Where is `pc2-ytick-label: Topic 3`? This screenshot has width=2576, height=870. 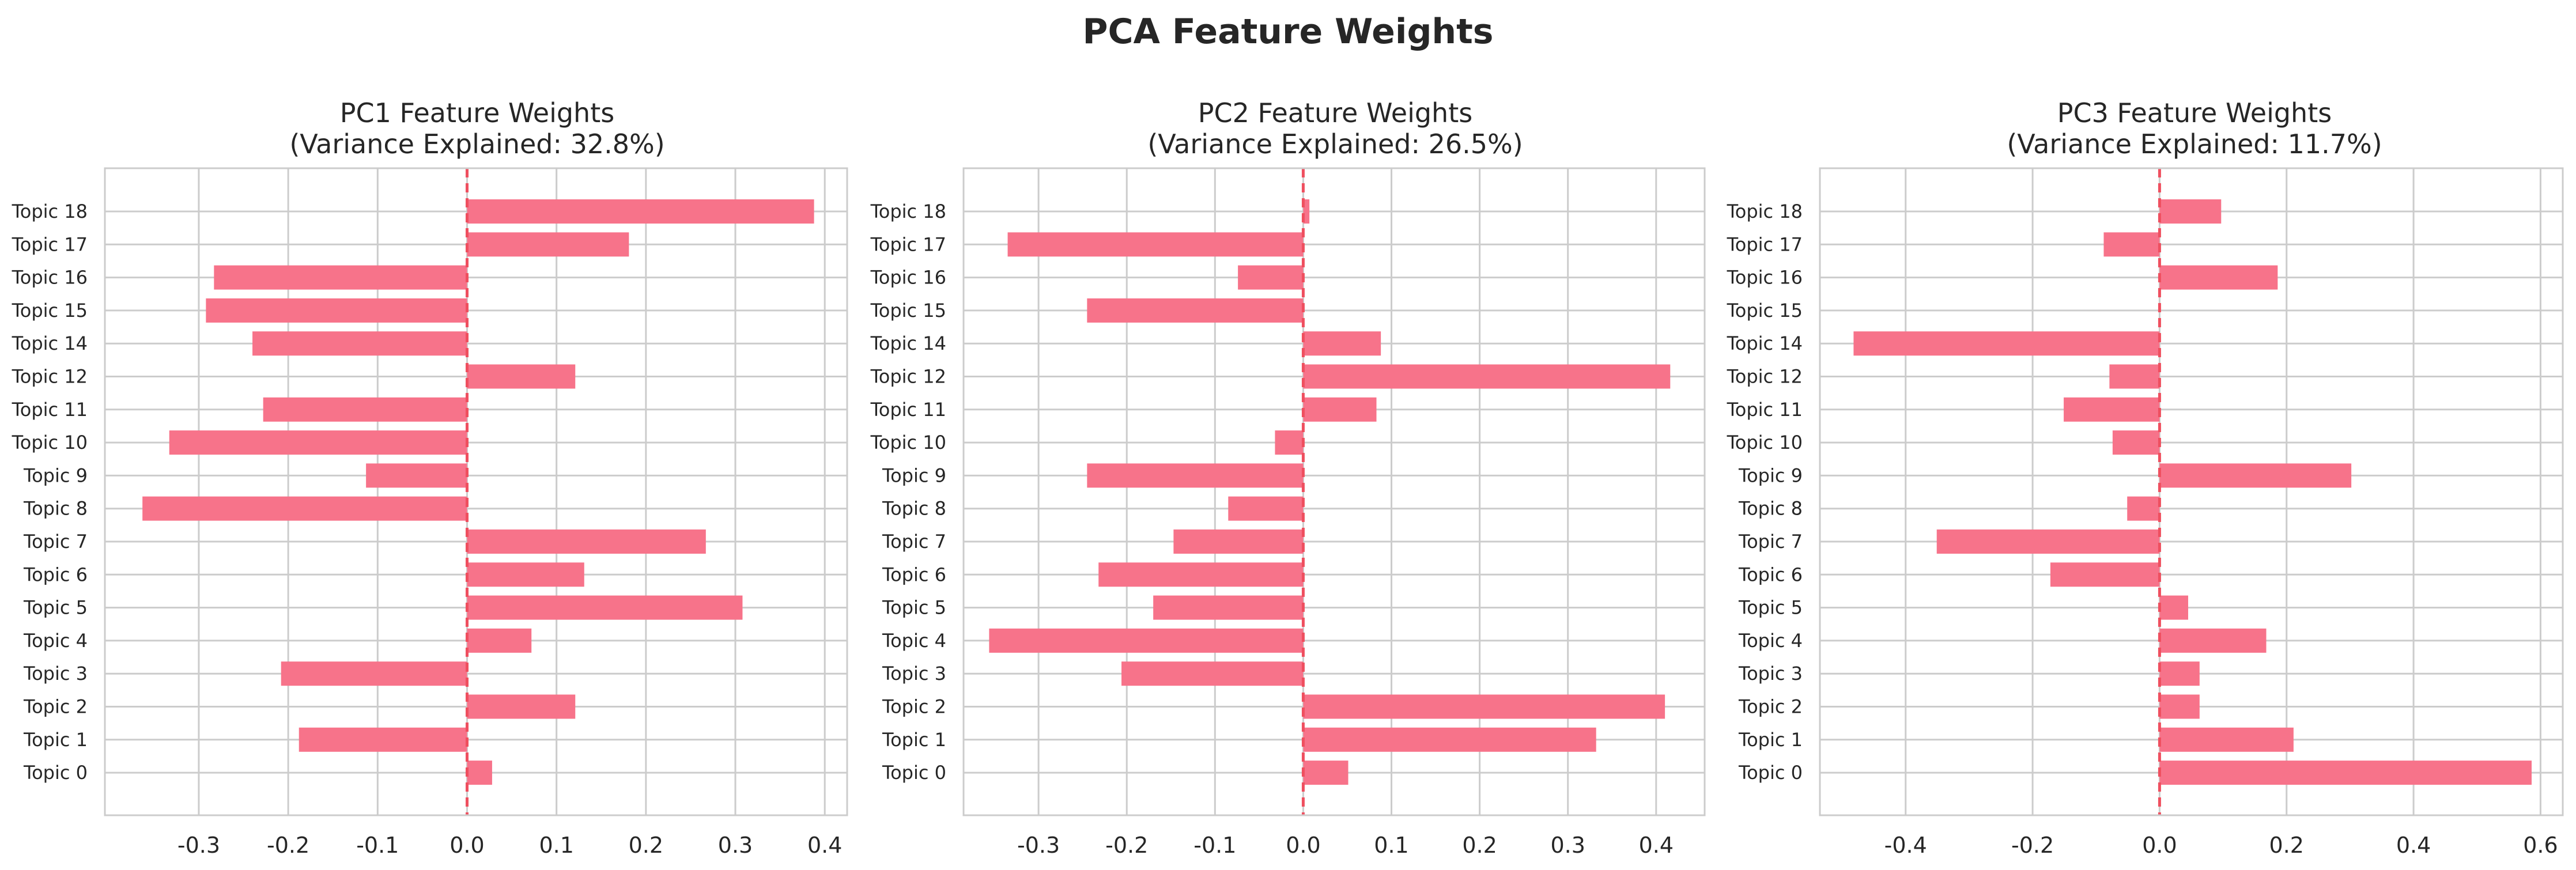 pc2-ytick-label: Topic 3 is located at coordinates (914, 673).